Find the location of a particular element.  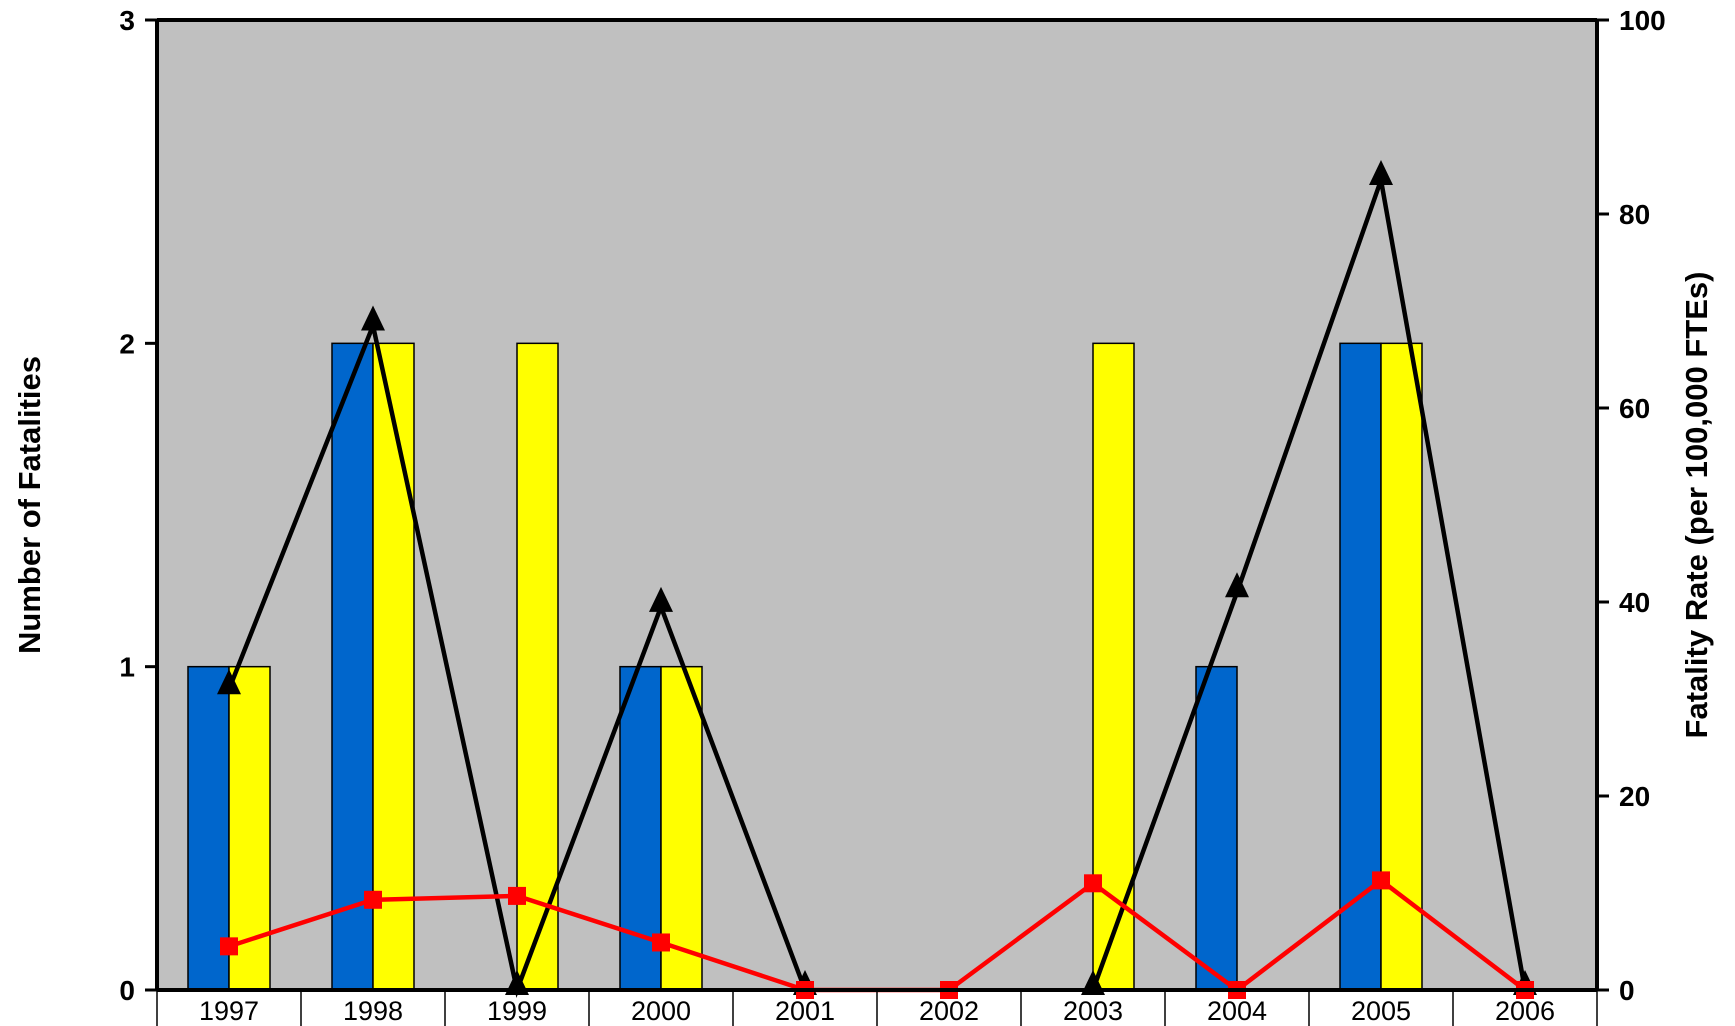

x-tick-label-2003: 2003 is located at coordinates (1093, 1011).